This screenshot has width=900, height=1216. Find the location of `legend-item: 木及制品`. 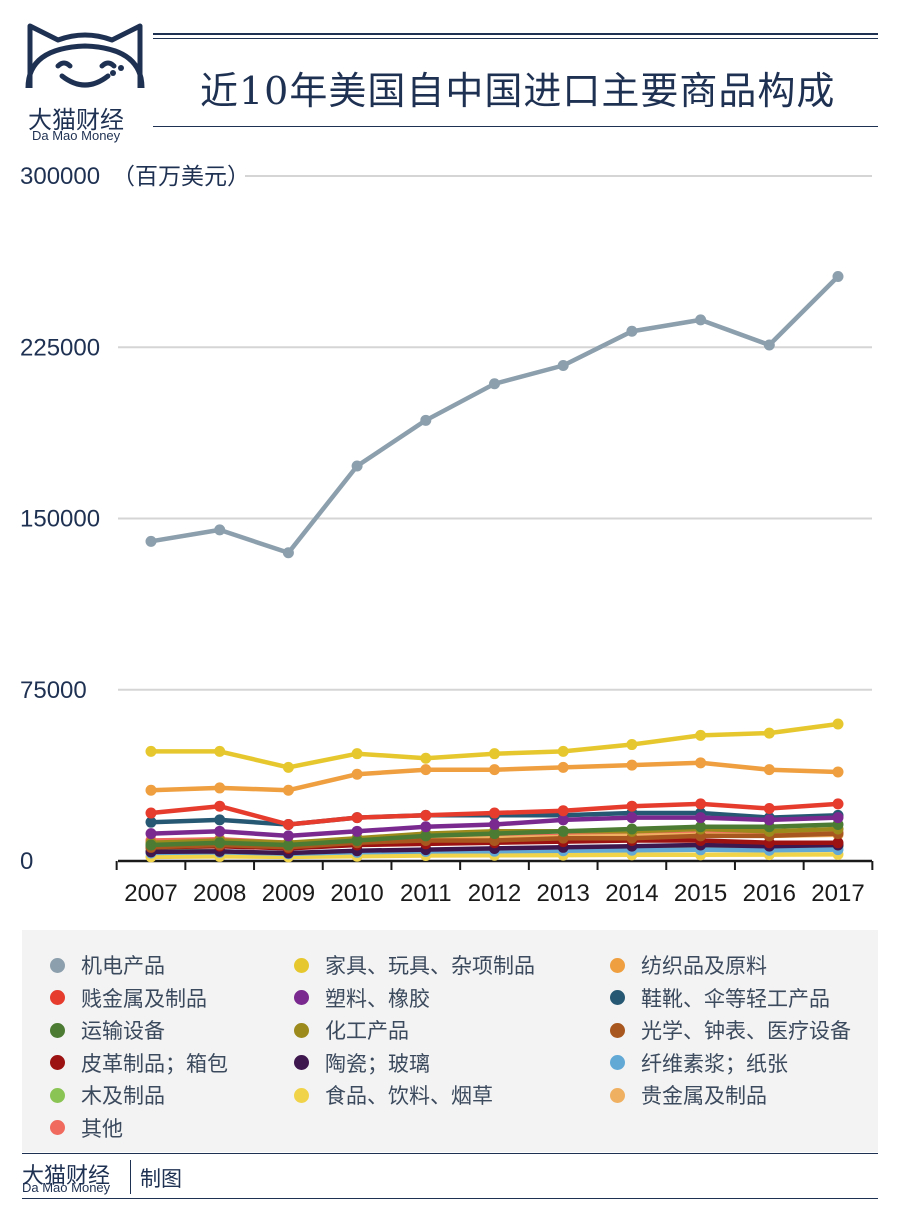

legend-item: 木及制品 is located at coordinates (107, 1095).